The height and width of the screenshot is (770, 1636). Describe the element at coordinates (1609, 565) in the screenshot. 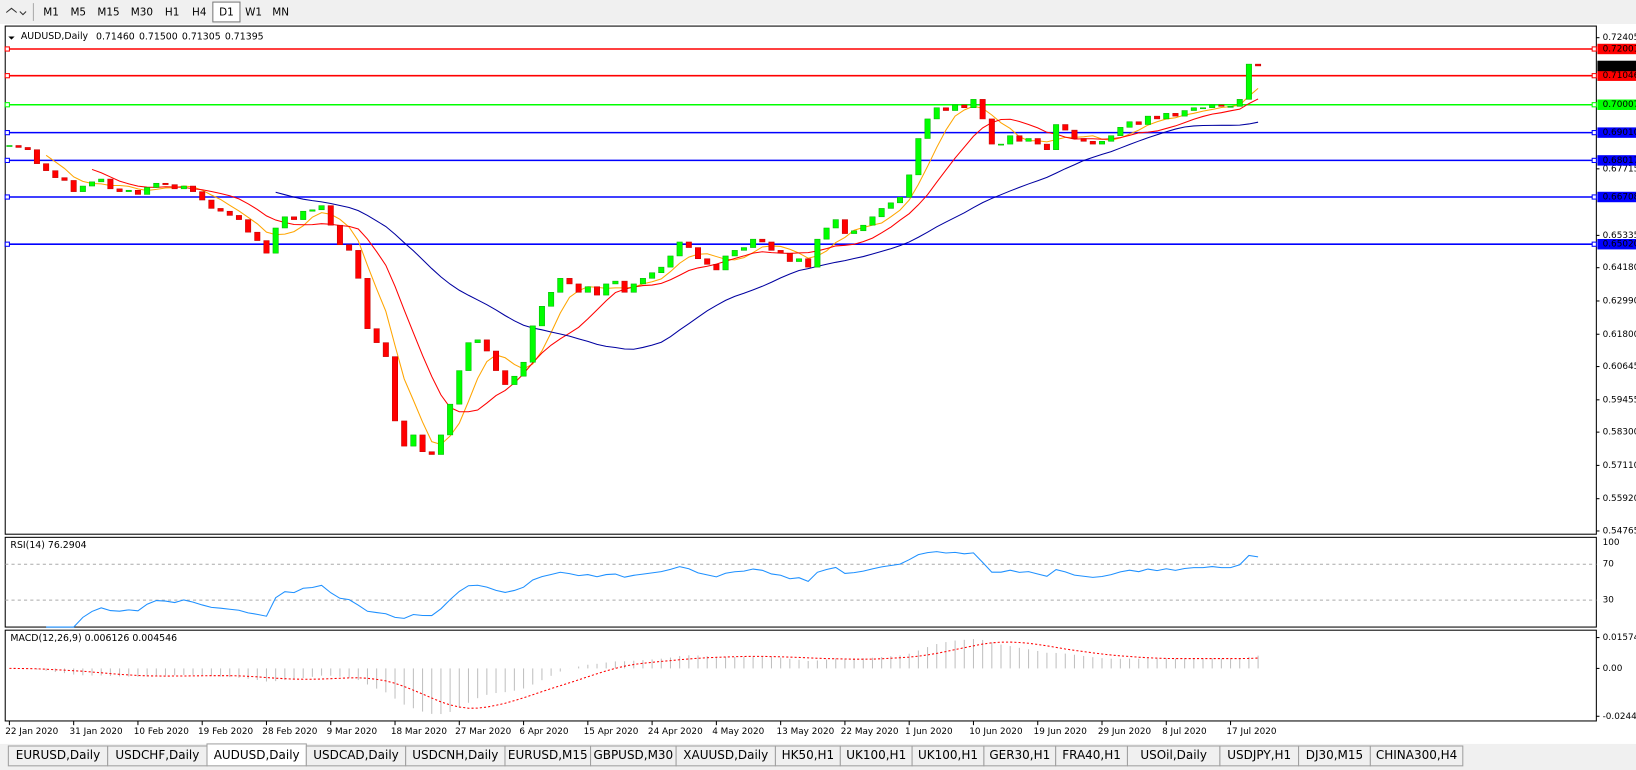

I see `rsi-tick-label: 70` at that location.